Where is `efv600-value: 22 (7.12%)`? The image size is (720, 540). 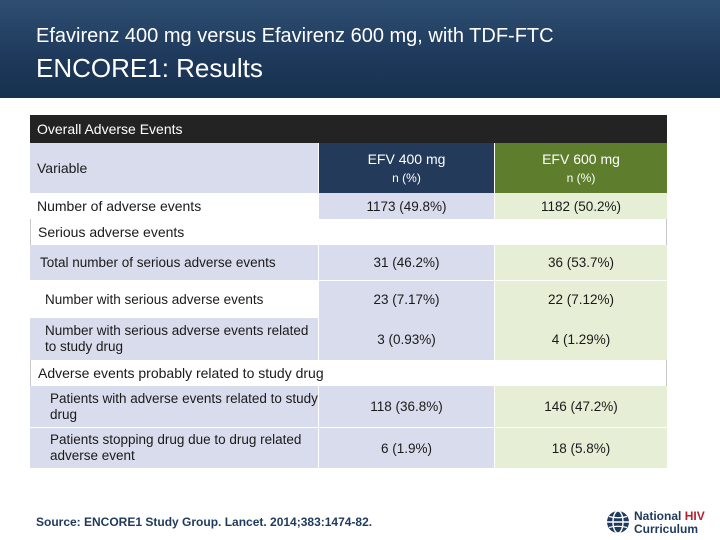
efv600-value: 22 (7.12%) is located at coordinates (580, 299).